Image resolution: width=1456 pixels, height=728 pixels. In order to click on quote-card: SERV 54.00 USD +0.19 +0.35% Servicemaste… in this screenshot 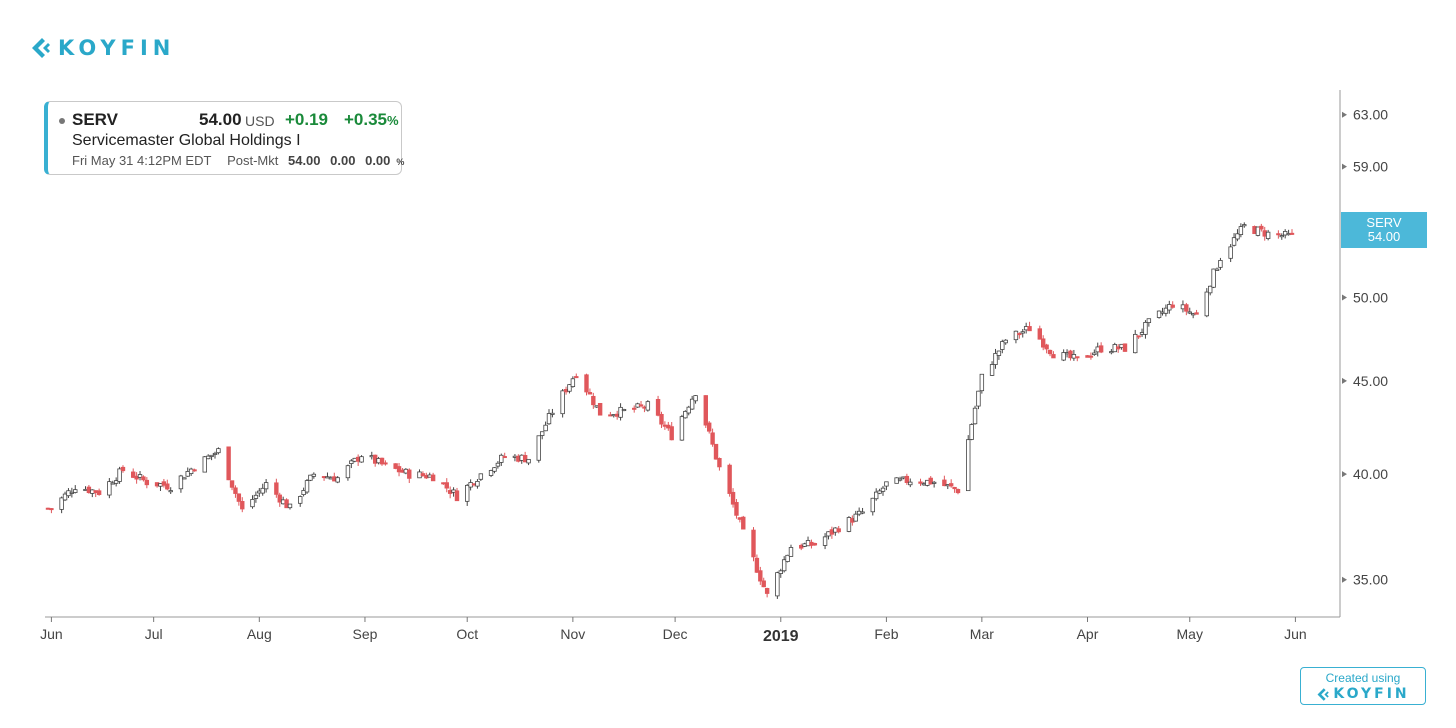, I will do `click(224, 138)`.